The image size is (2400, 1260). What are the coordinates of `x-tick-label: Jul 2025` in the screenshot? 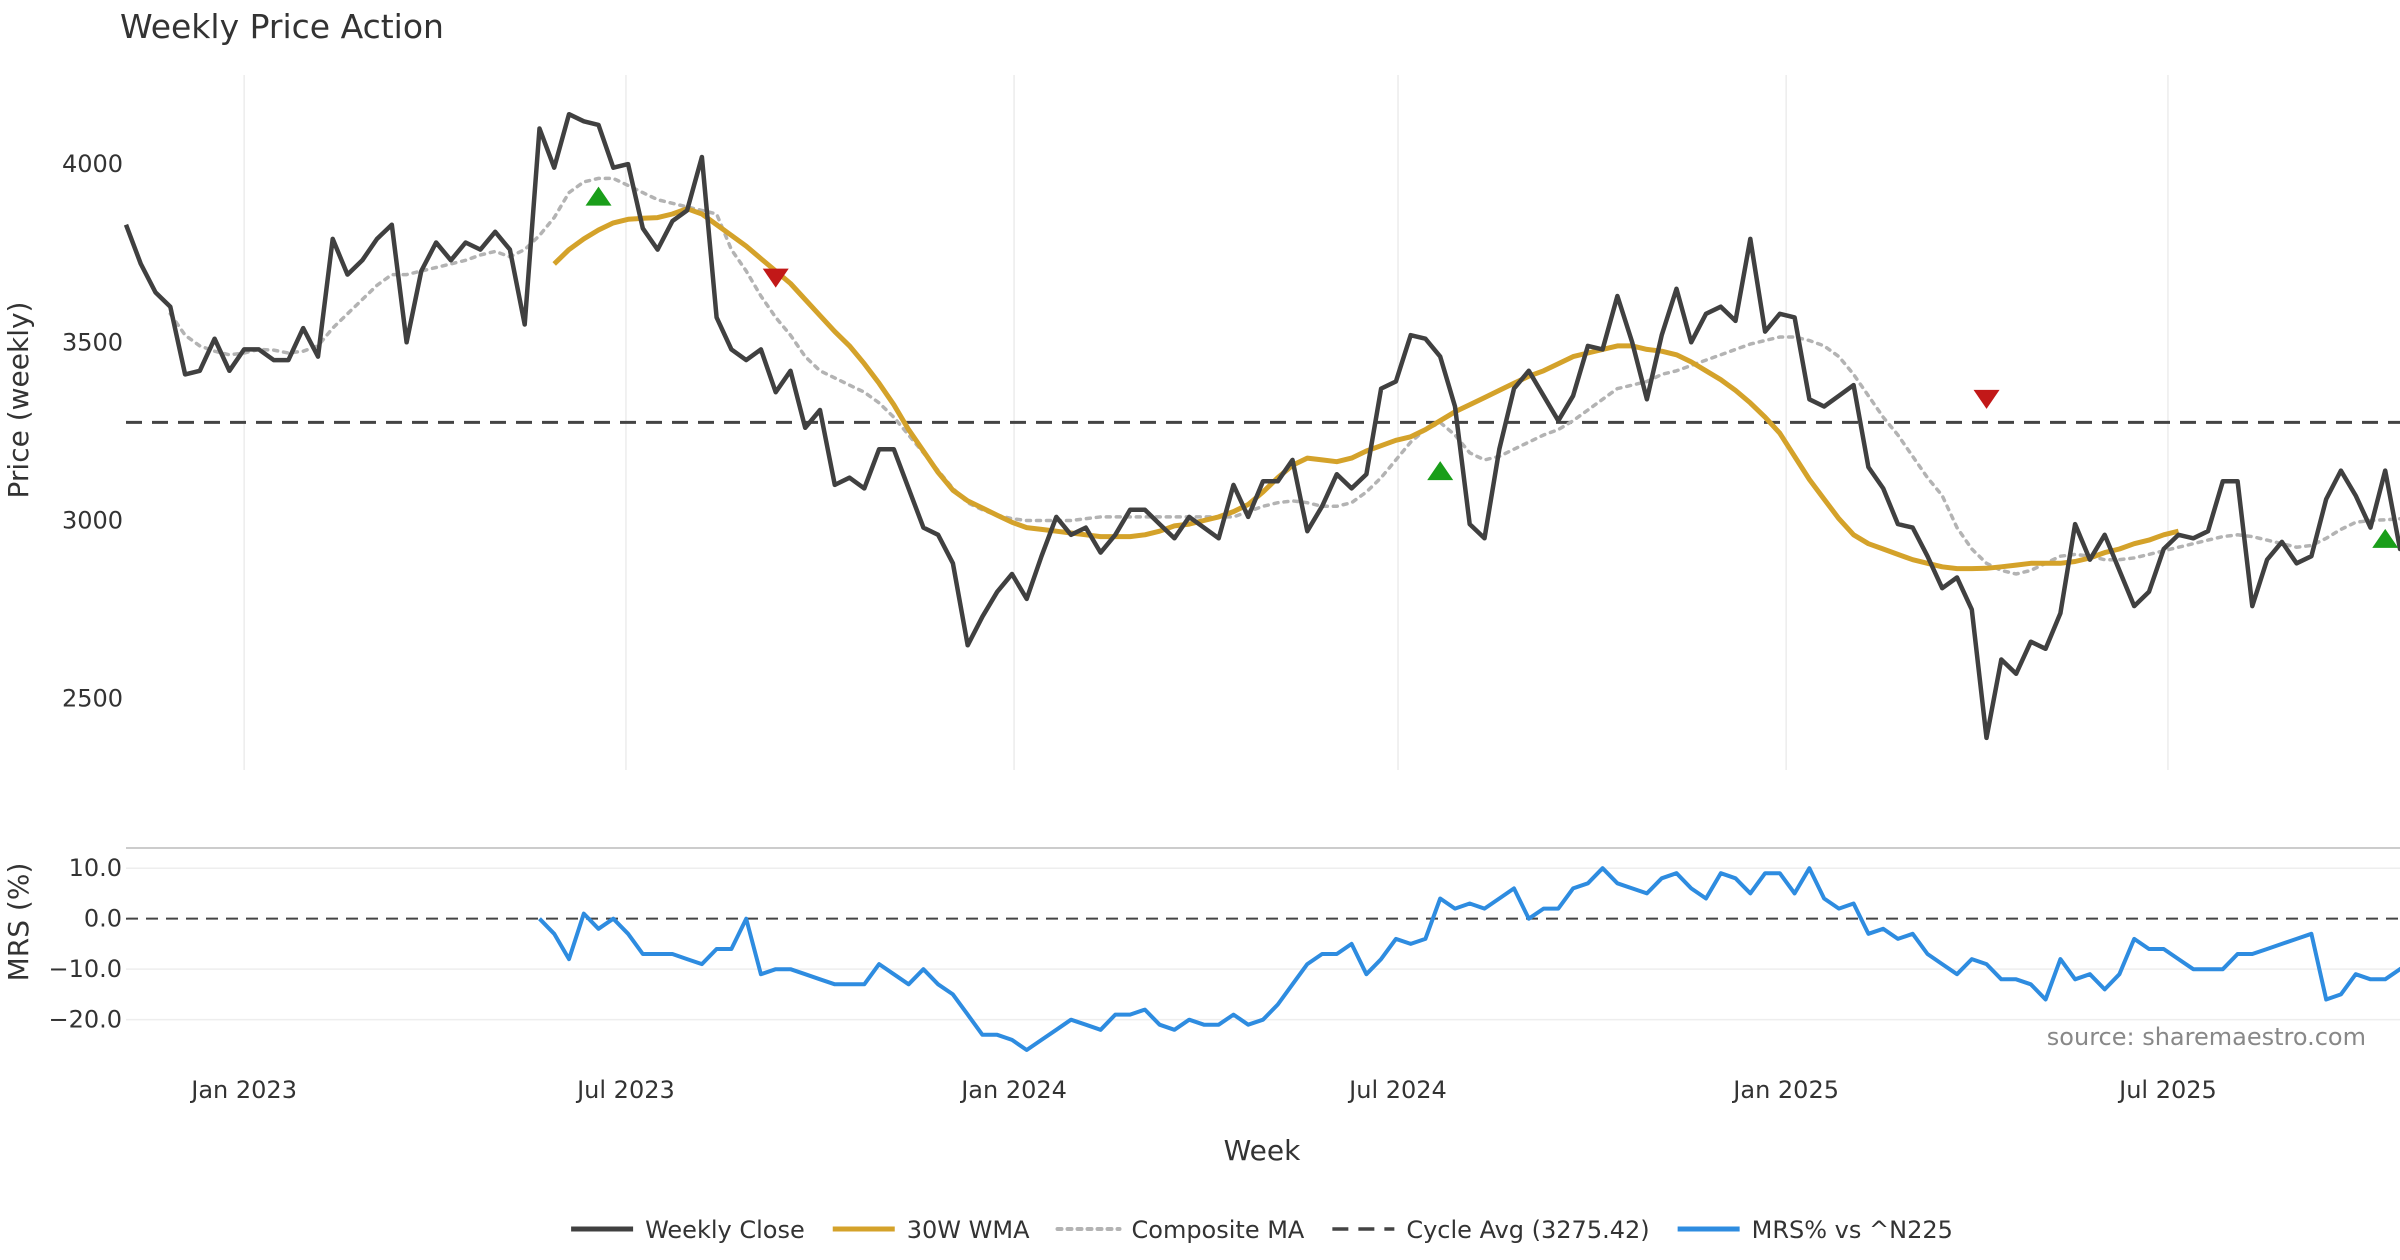 It's located at (2167, 1090).